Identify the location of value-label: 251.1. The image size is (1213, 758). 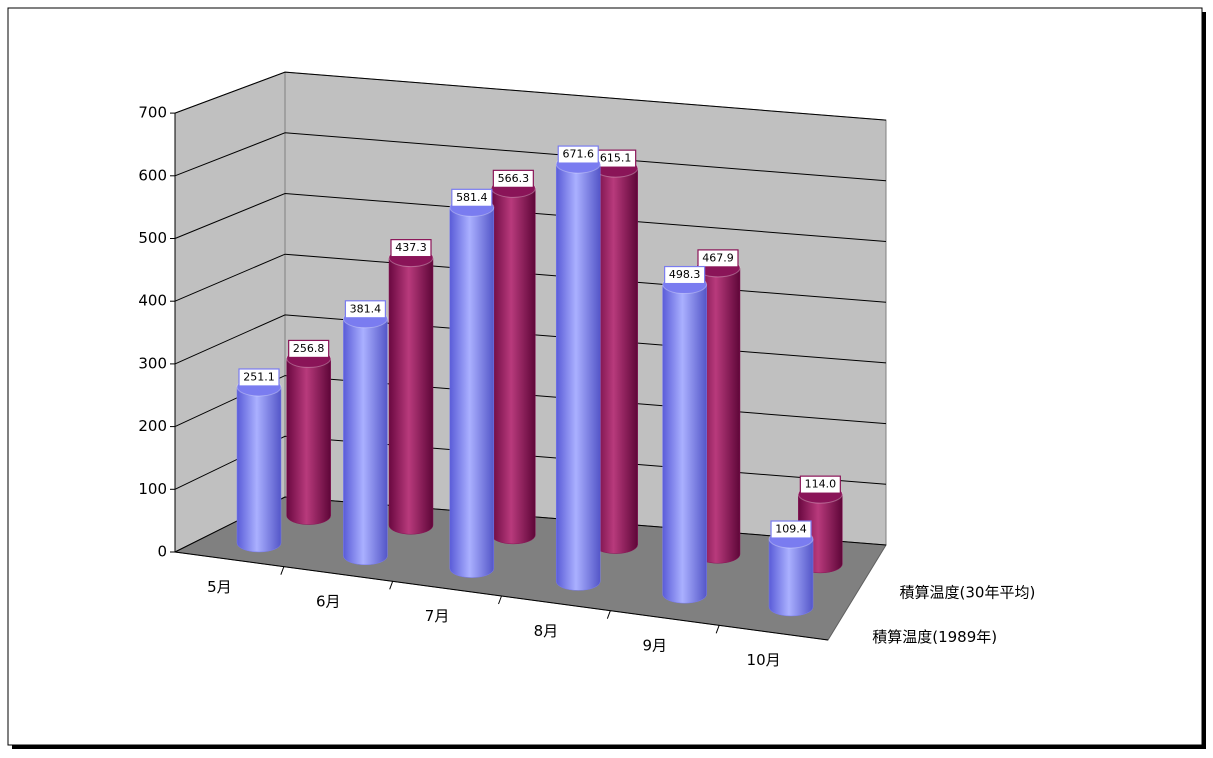
(259, 376).